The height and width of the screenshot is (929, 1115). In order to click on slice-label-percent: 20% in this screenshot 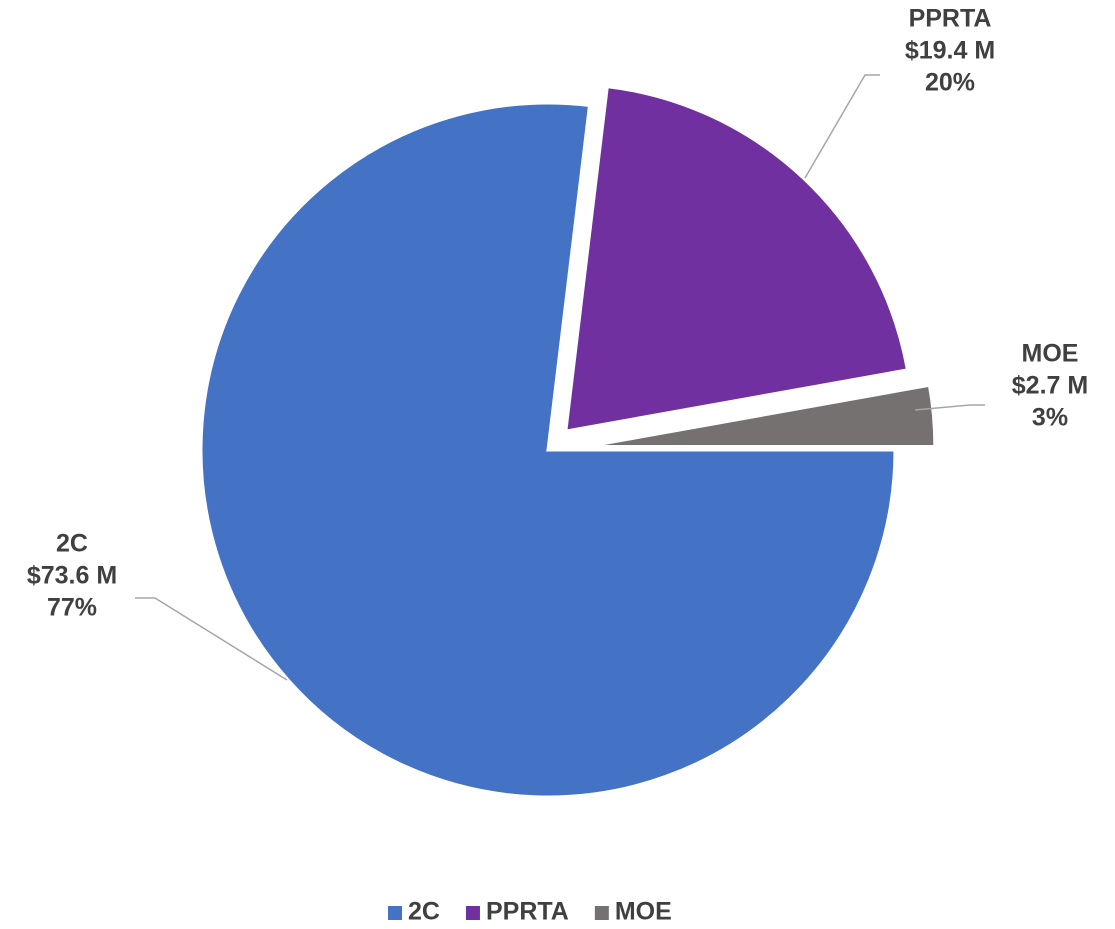, I will do `click(950, 83)`.